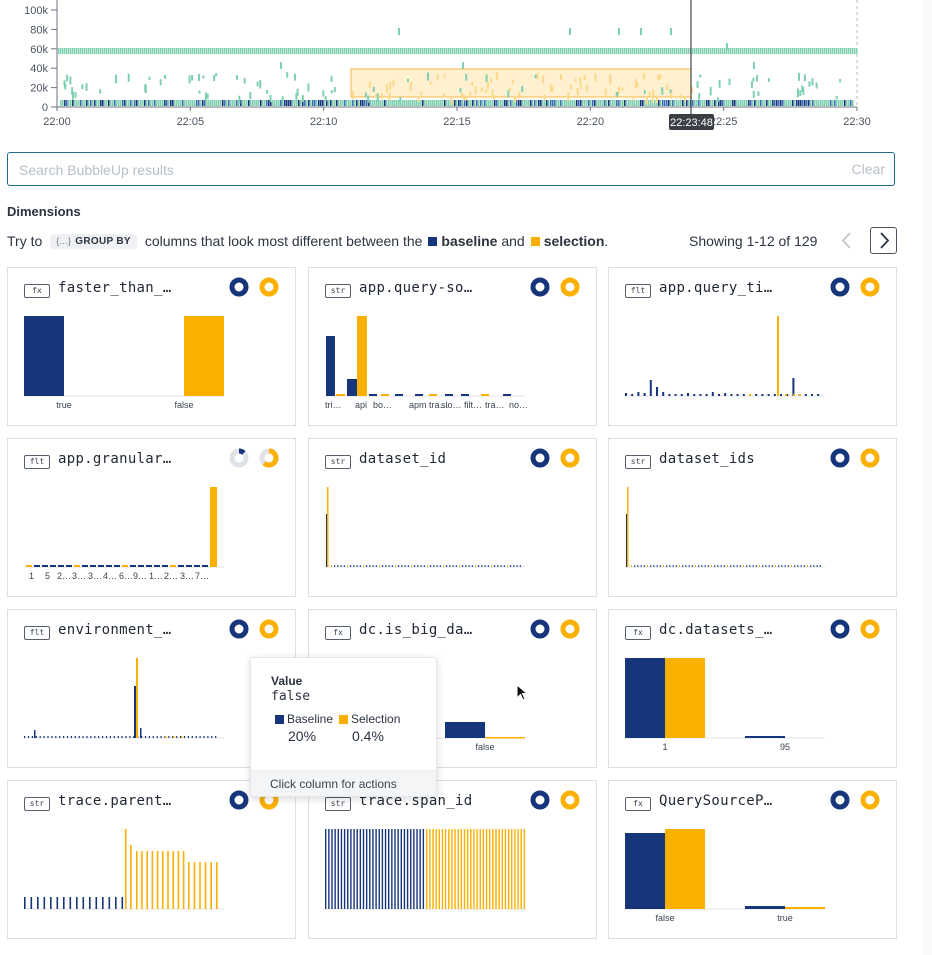 The width and height of the screenshot is (932, 955). I want to click on search-input, so click(429, 170).